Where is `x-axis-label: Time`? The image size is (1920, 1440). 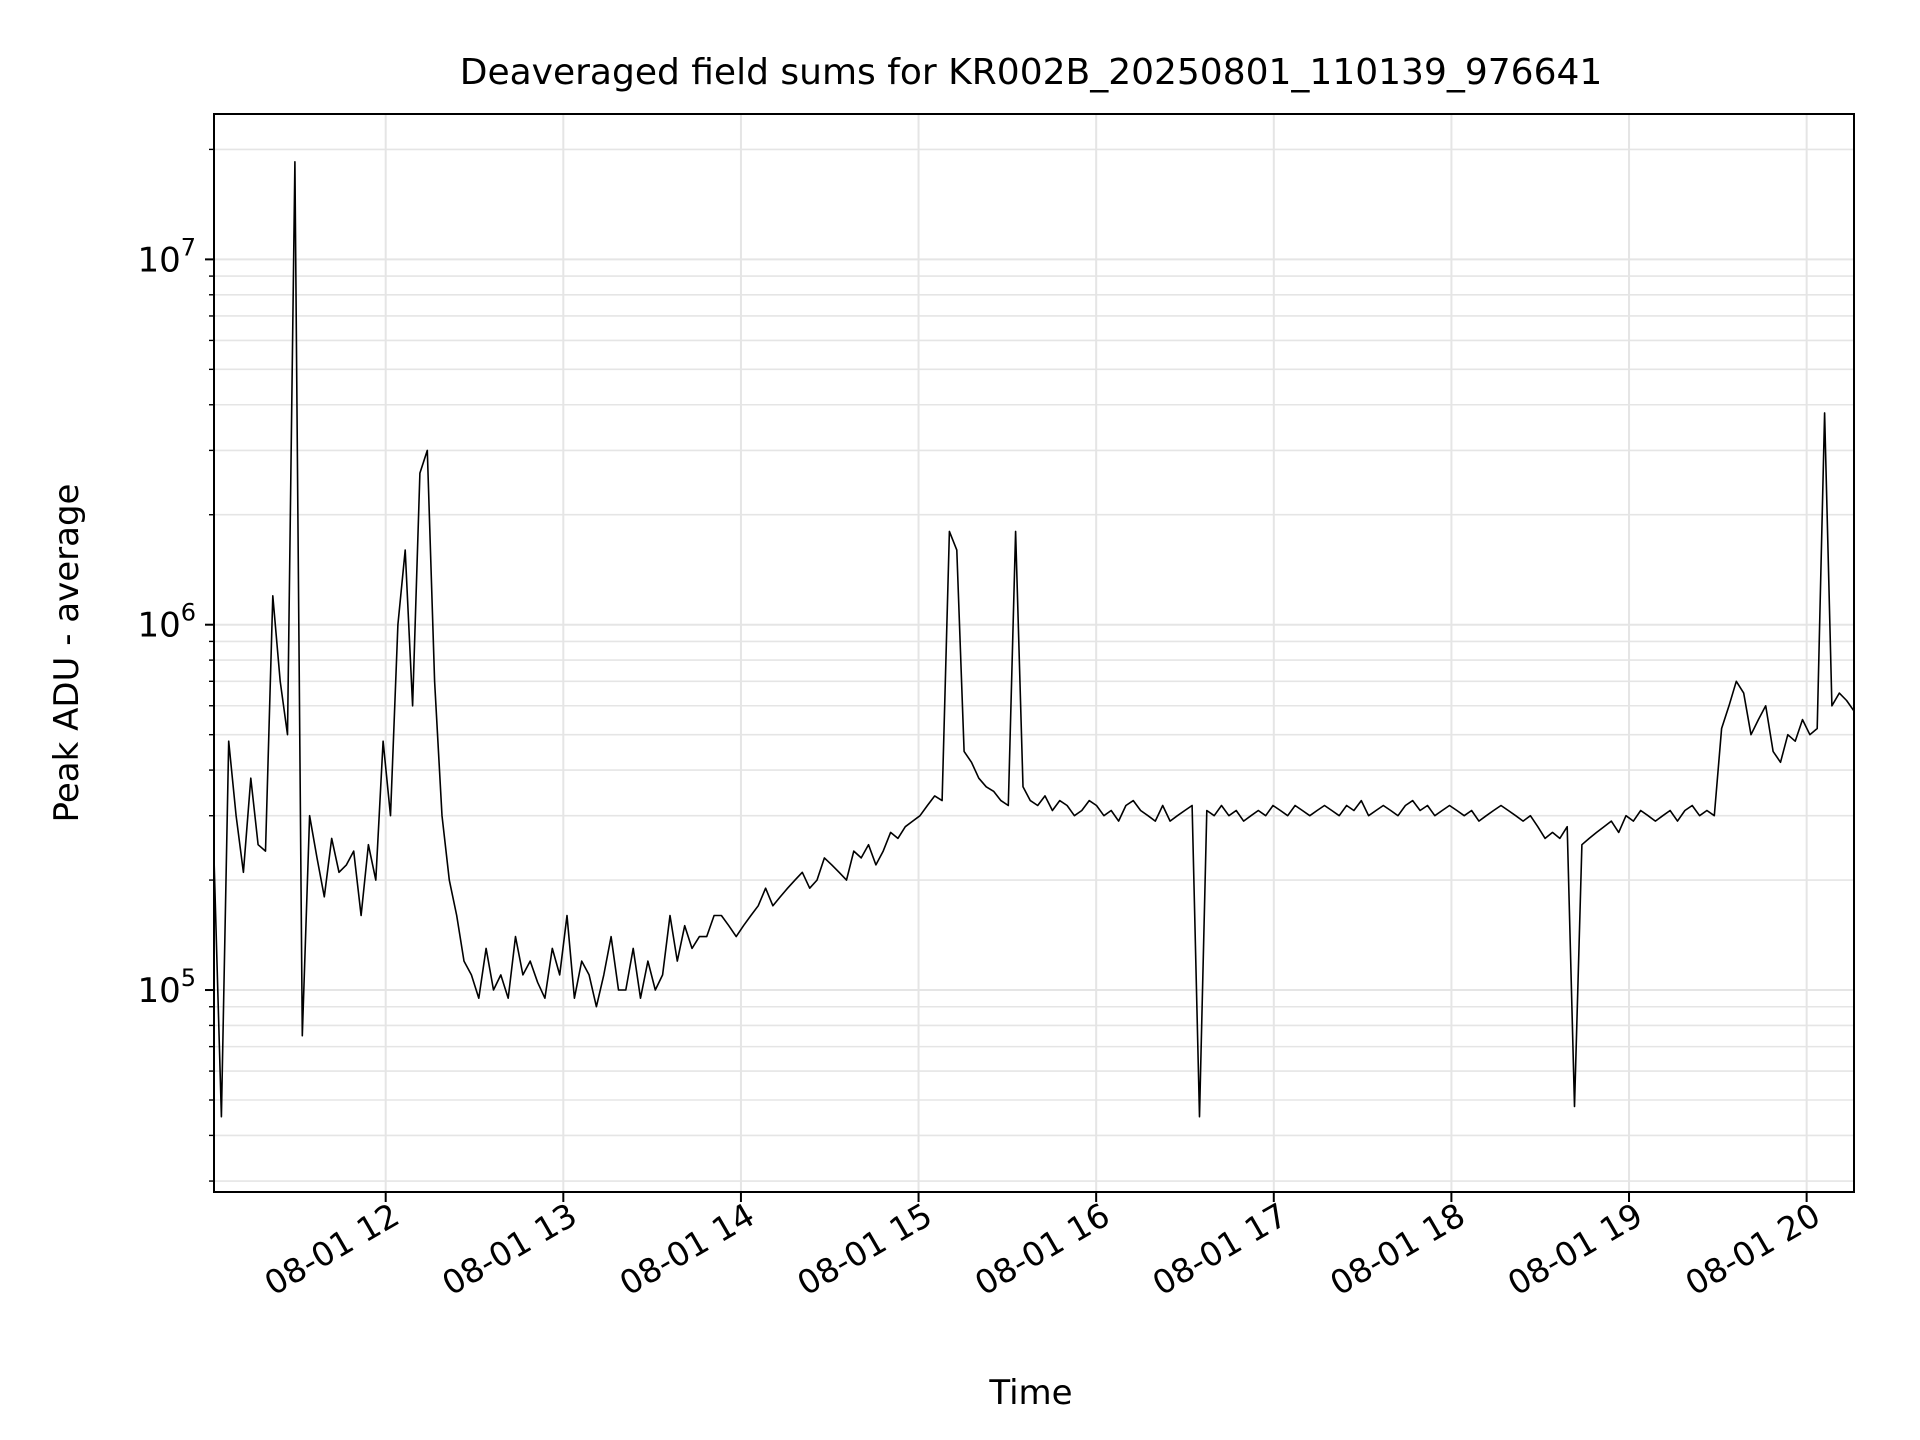 x-axis-label: Time is located at coordinates (1030, 1393).